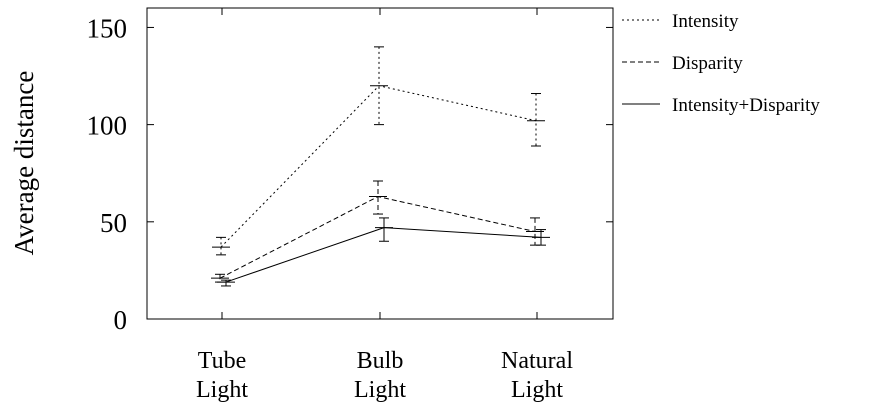  I want to click on x-tick-label: Natural Light, so click(537, 375).